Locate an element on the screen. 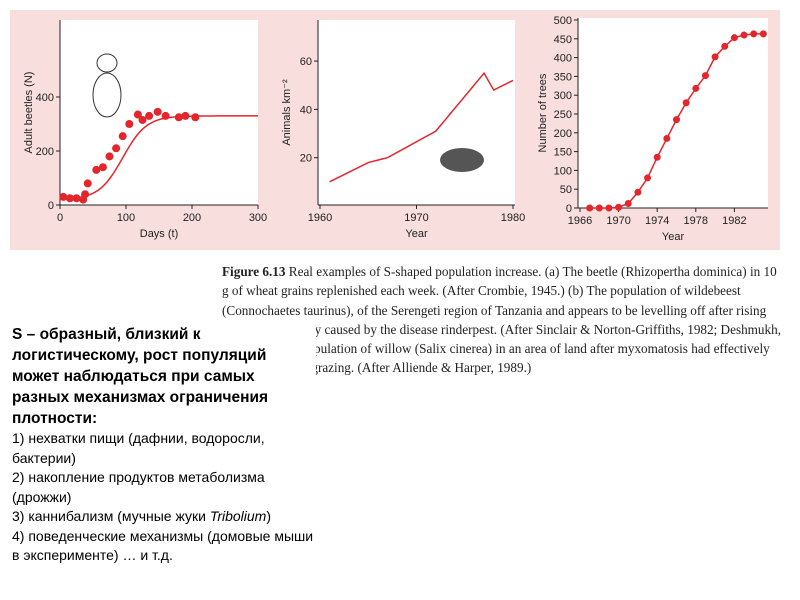  y-tick-label: 100 is located at coordinates (563, 171).